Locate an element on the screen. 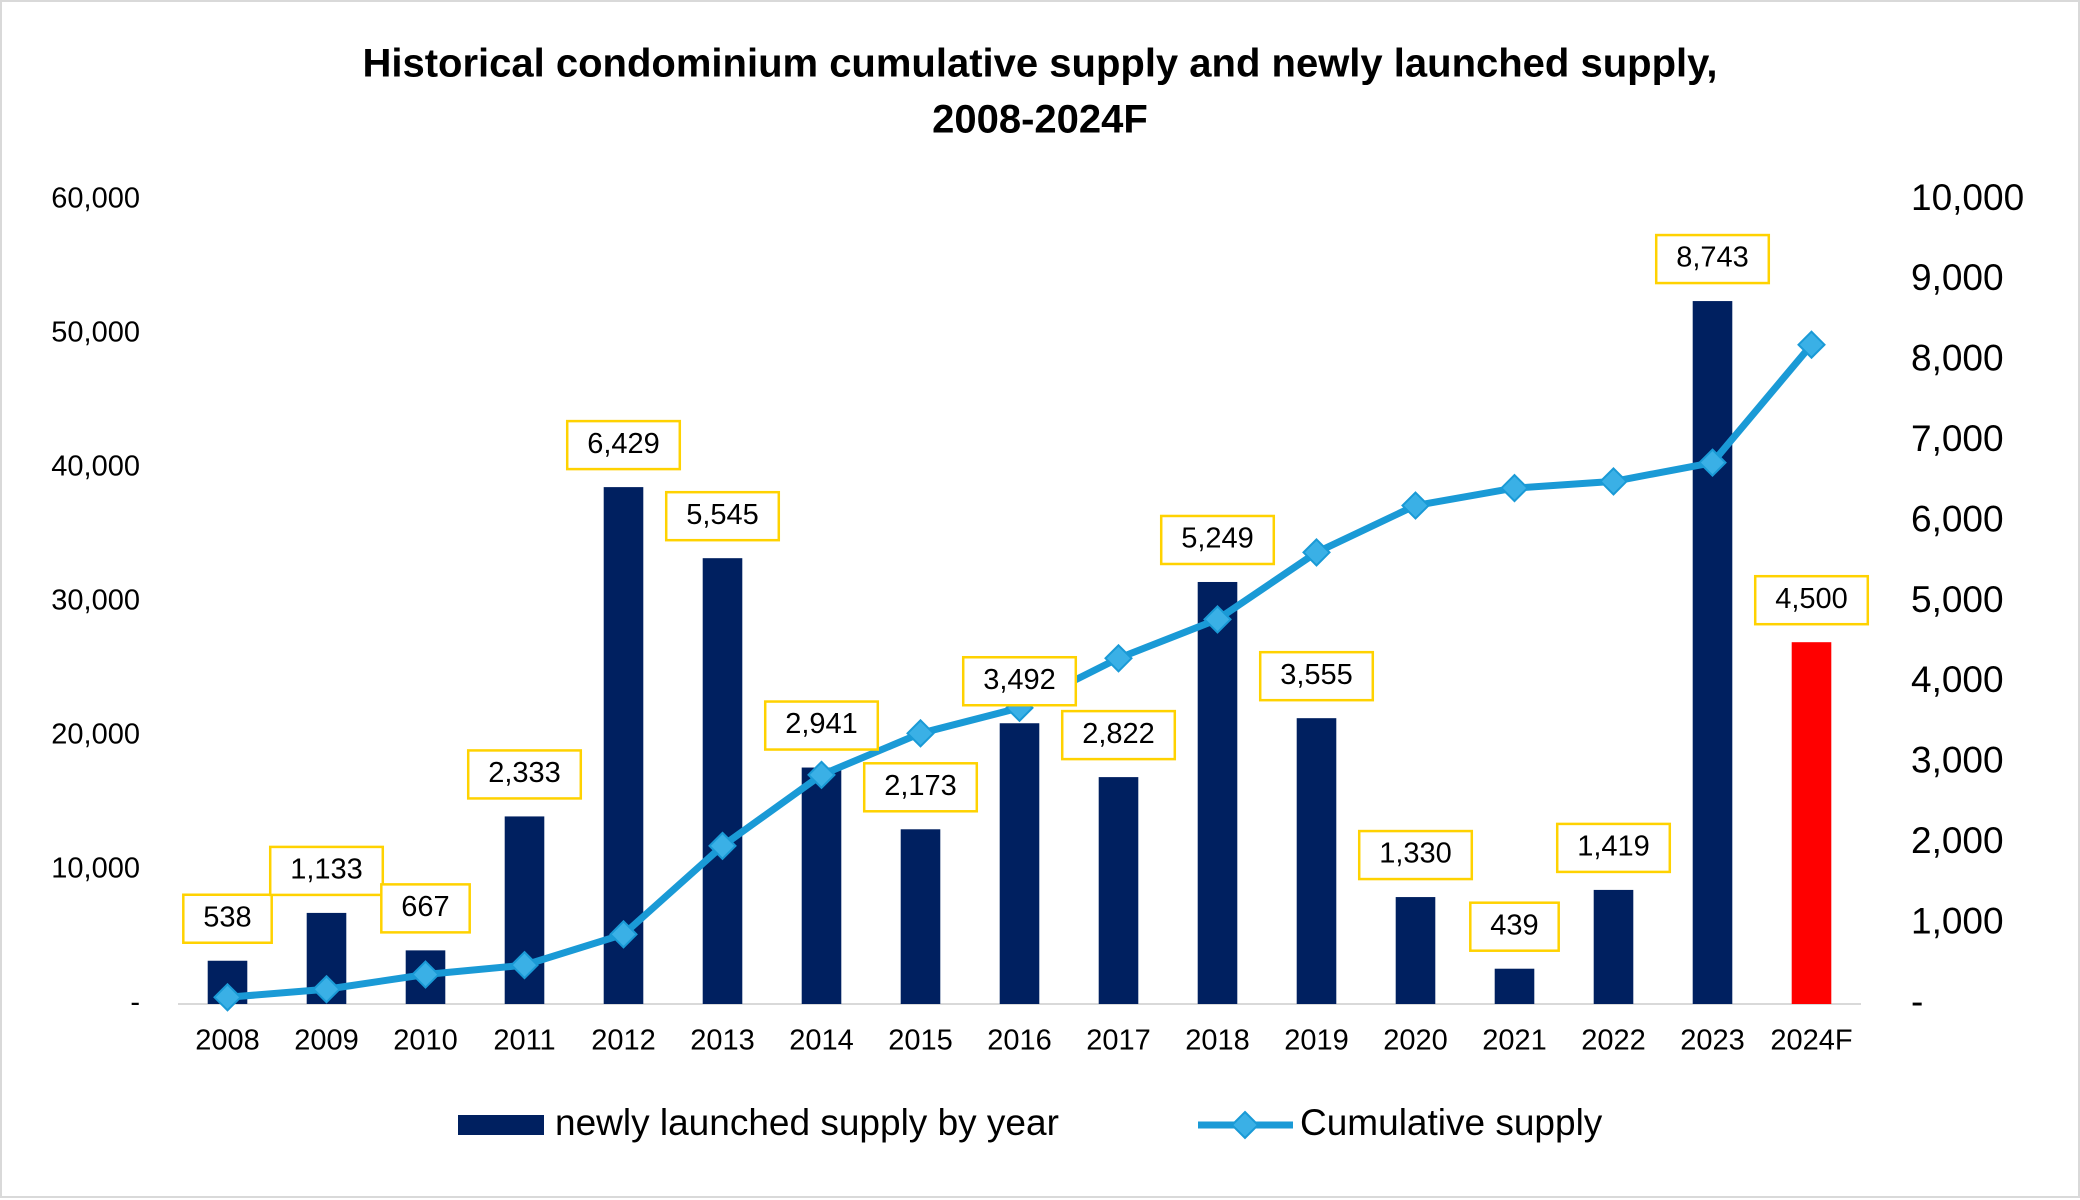 The height and width of the screenshot is (1200, 2080). x-tick-label: 2008 is located at coordinates (227, 1041).